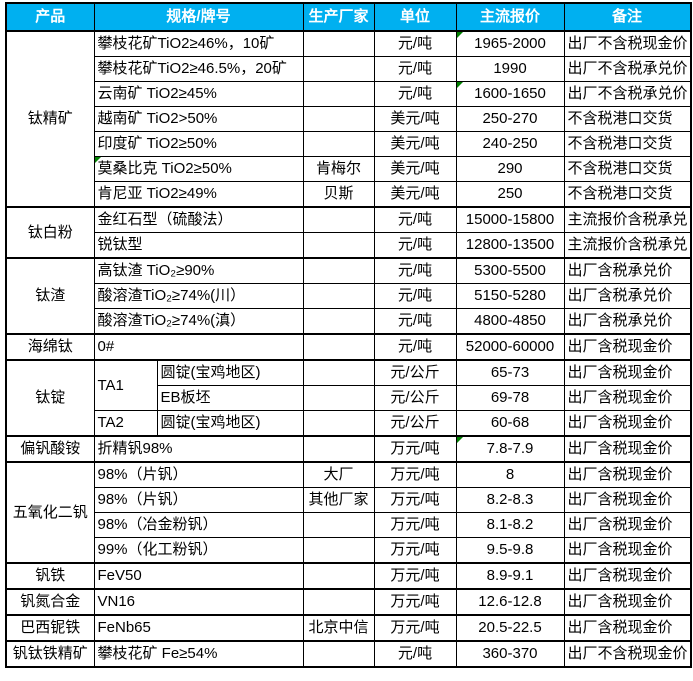 This screenshot has height=681, width=693. Describe the element at coordinates (510, 296) in the screenshot. I see `price-cell: 5150-5280` at that location.